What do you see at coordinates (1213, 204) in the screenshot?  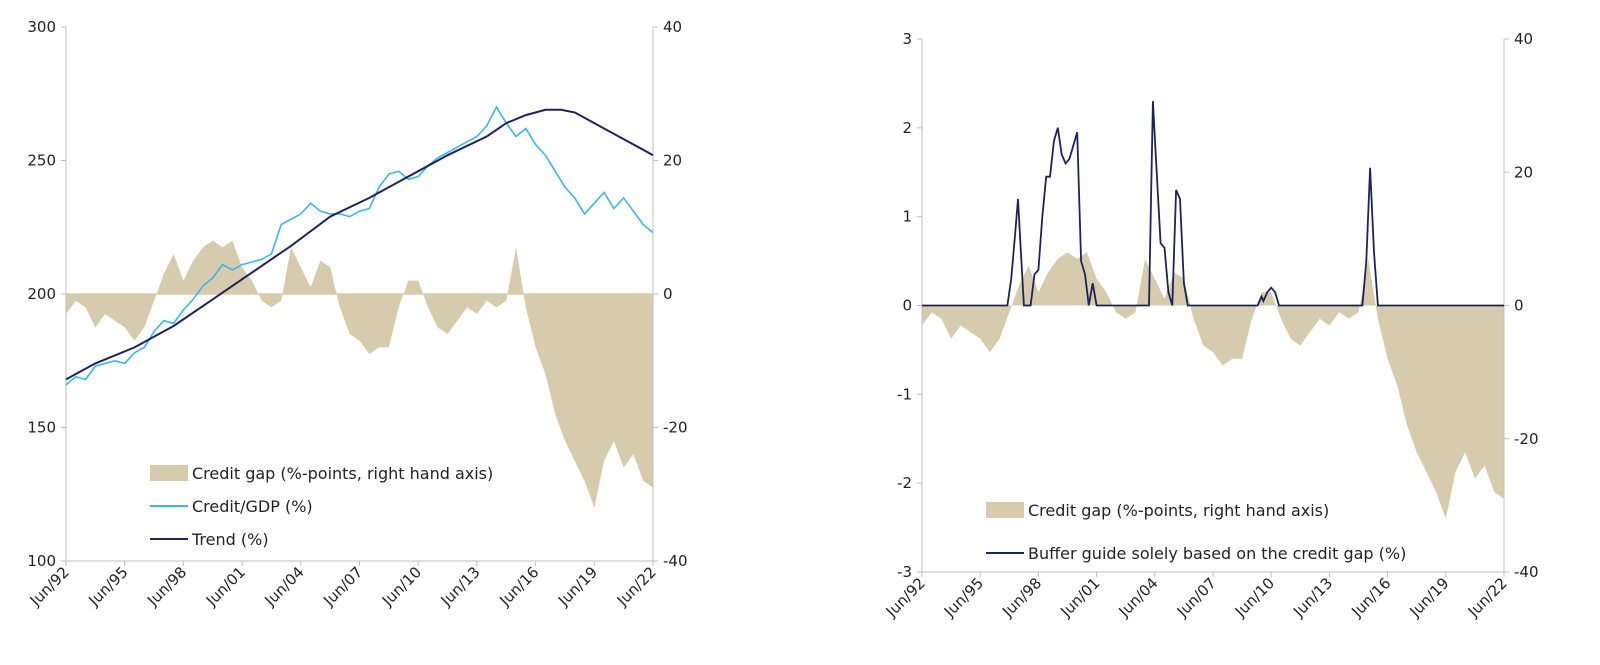 I see `right-buffer-guide-line` at bounding box center [1213, 204].